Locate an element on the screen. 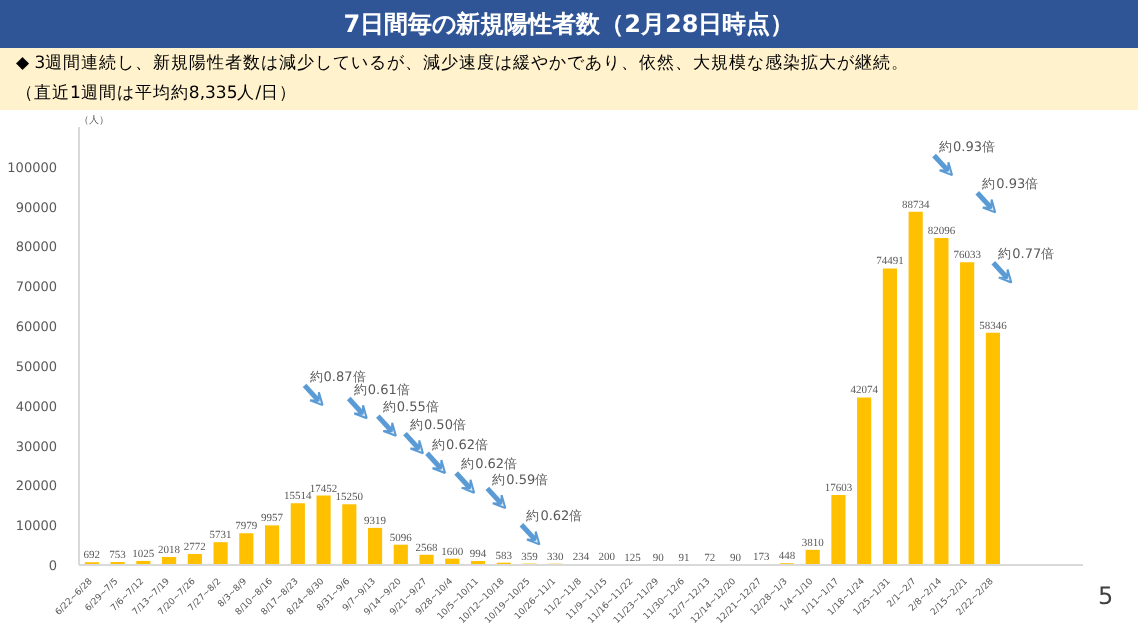  text: （直近1週間は平均約8,335人/日） is located at coordinates (157, 95).